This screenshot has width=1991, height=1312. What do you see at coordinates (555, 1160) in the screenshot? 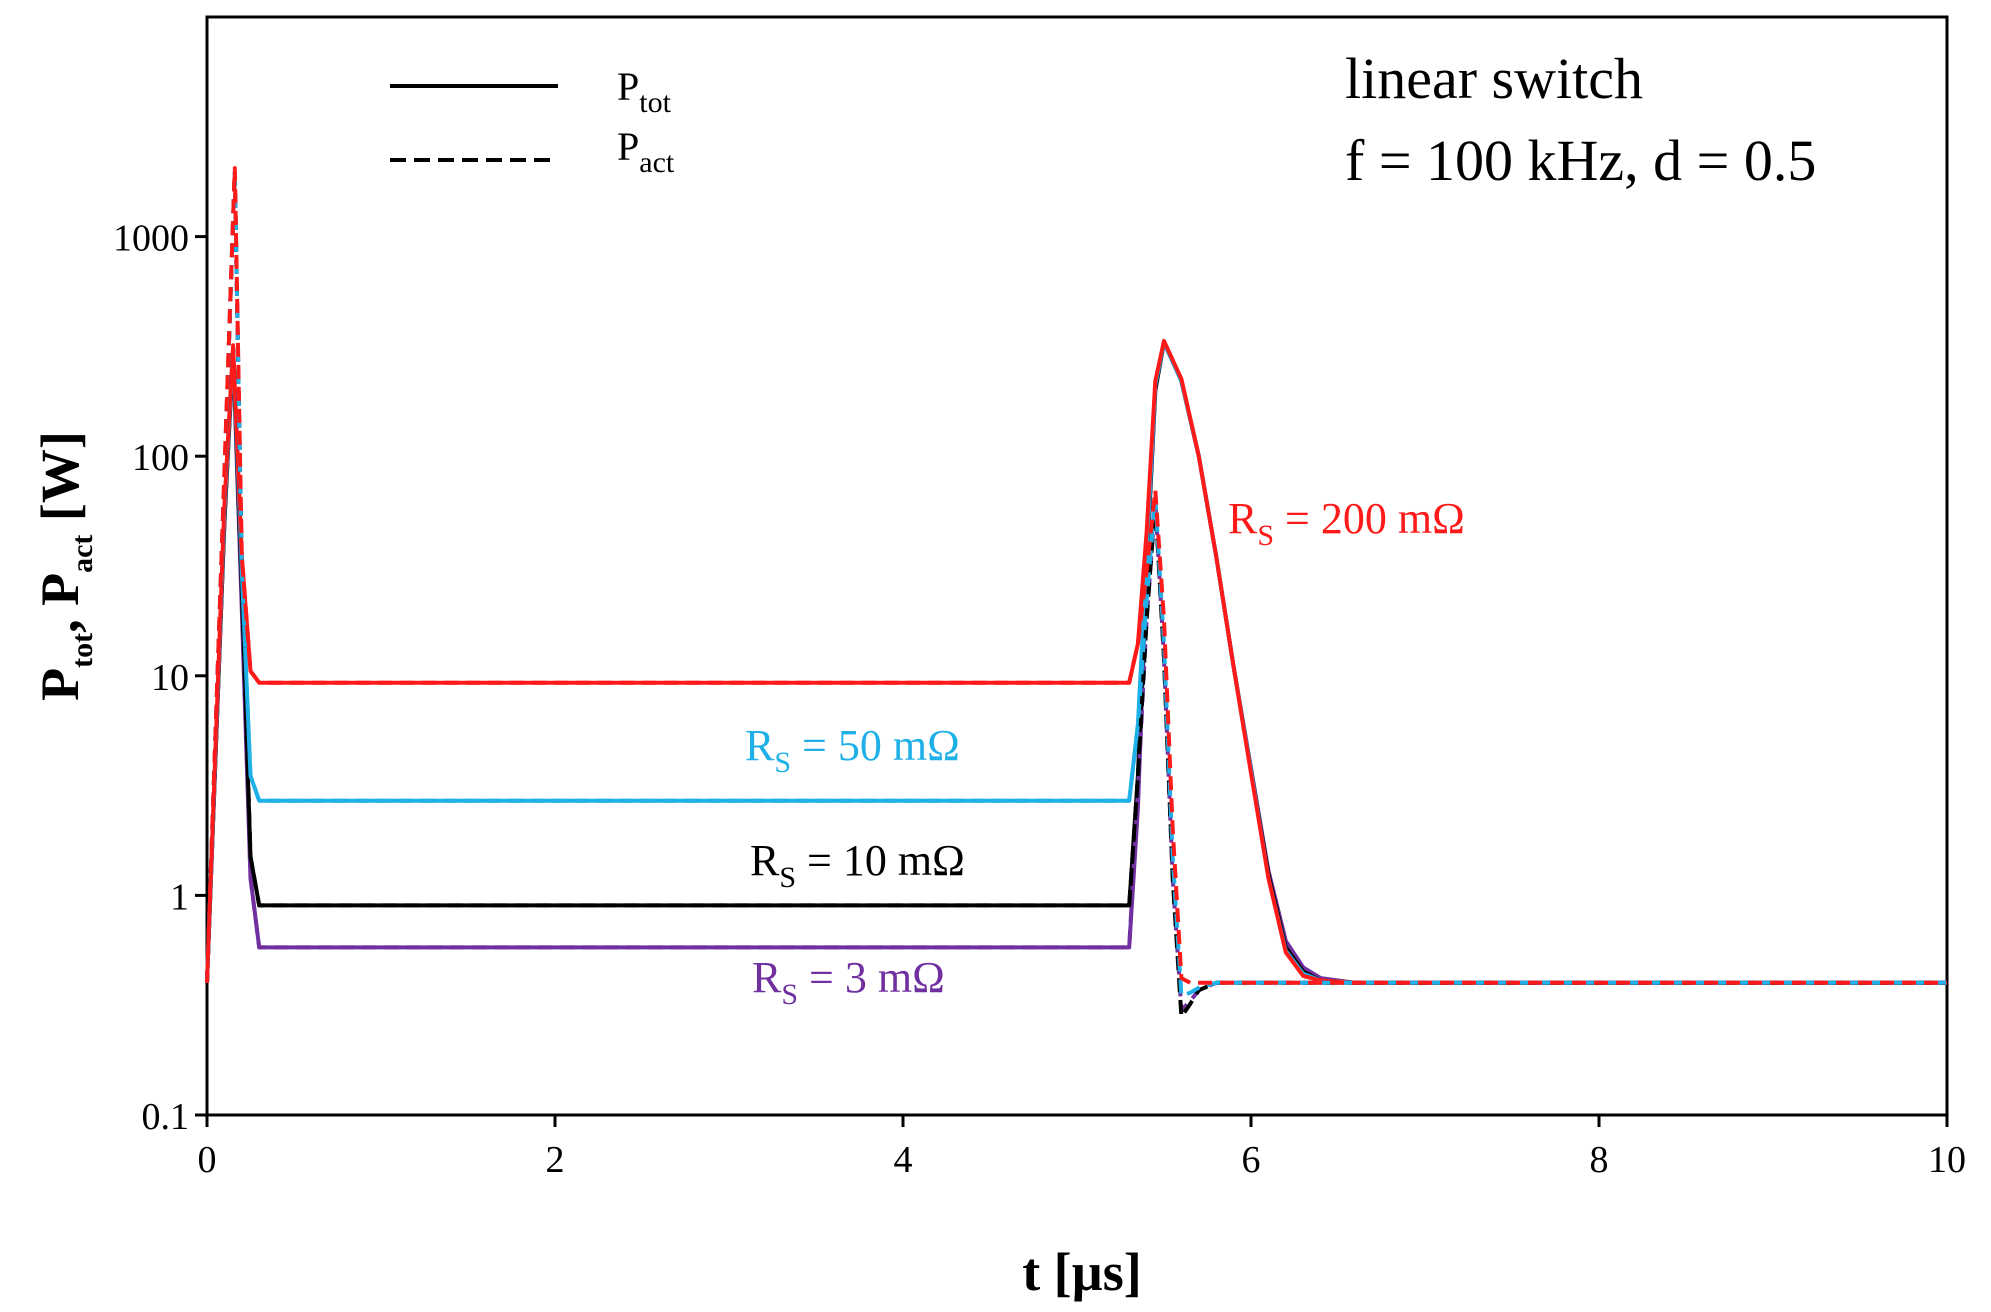
I see `x-tick-label: 2` at bounding box center [555, 1160].